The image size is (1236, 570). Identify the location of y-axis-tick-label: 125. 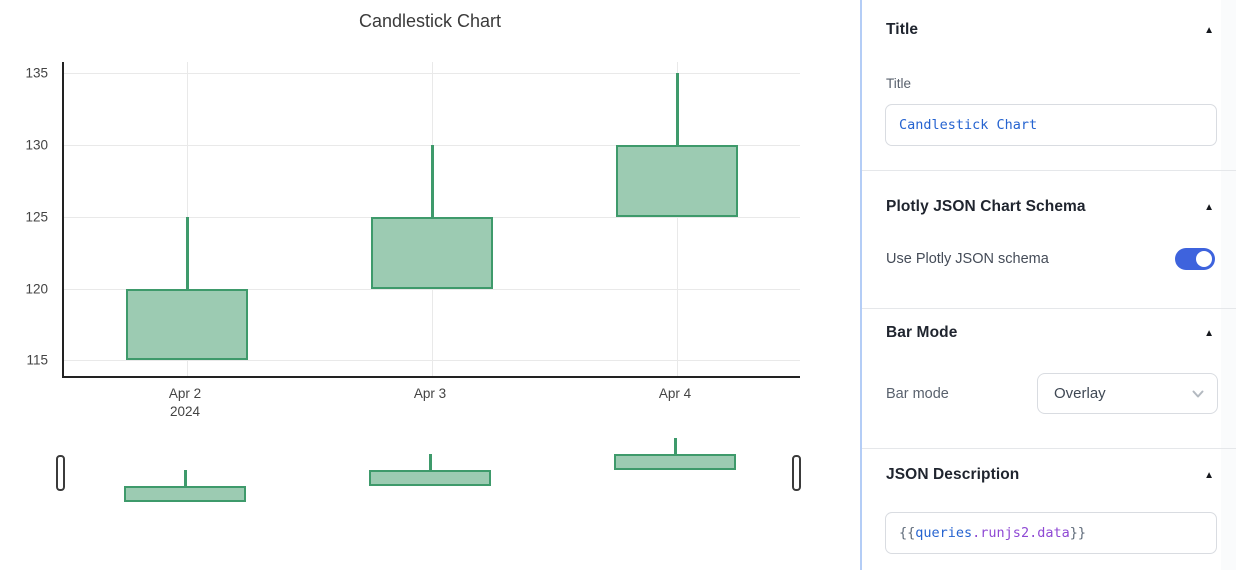
(36, 217).